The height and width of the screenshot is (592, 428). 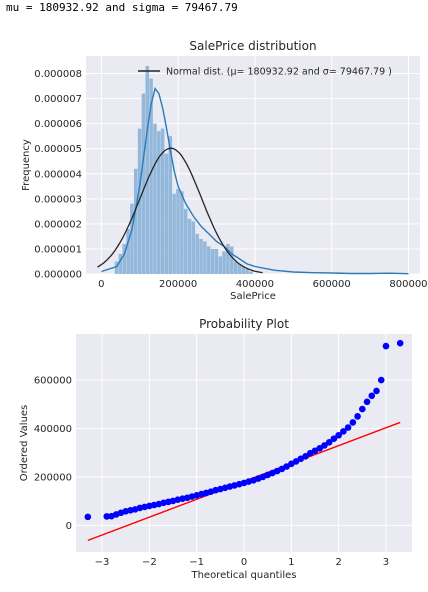 What do you see at coordinates (53, 477) in the screenshot?
I see `y-tick-label: 200000` at bounding box center [53, 477].